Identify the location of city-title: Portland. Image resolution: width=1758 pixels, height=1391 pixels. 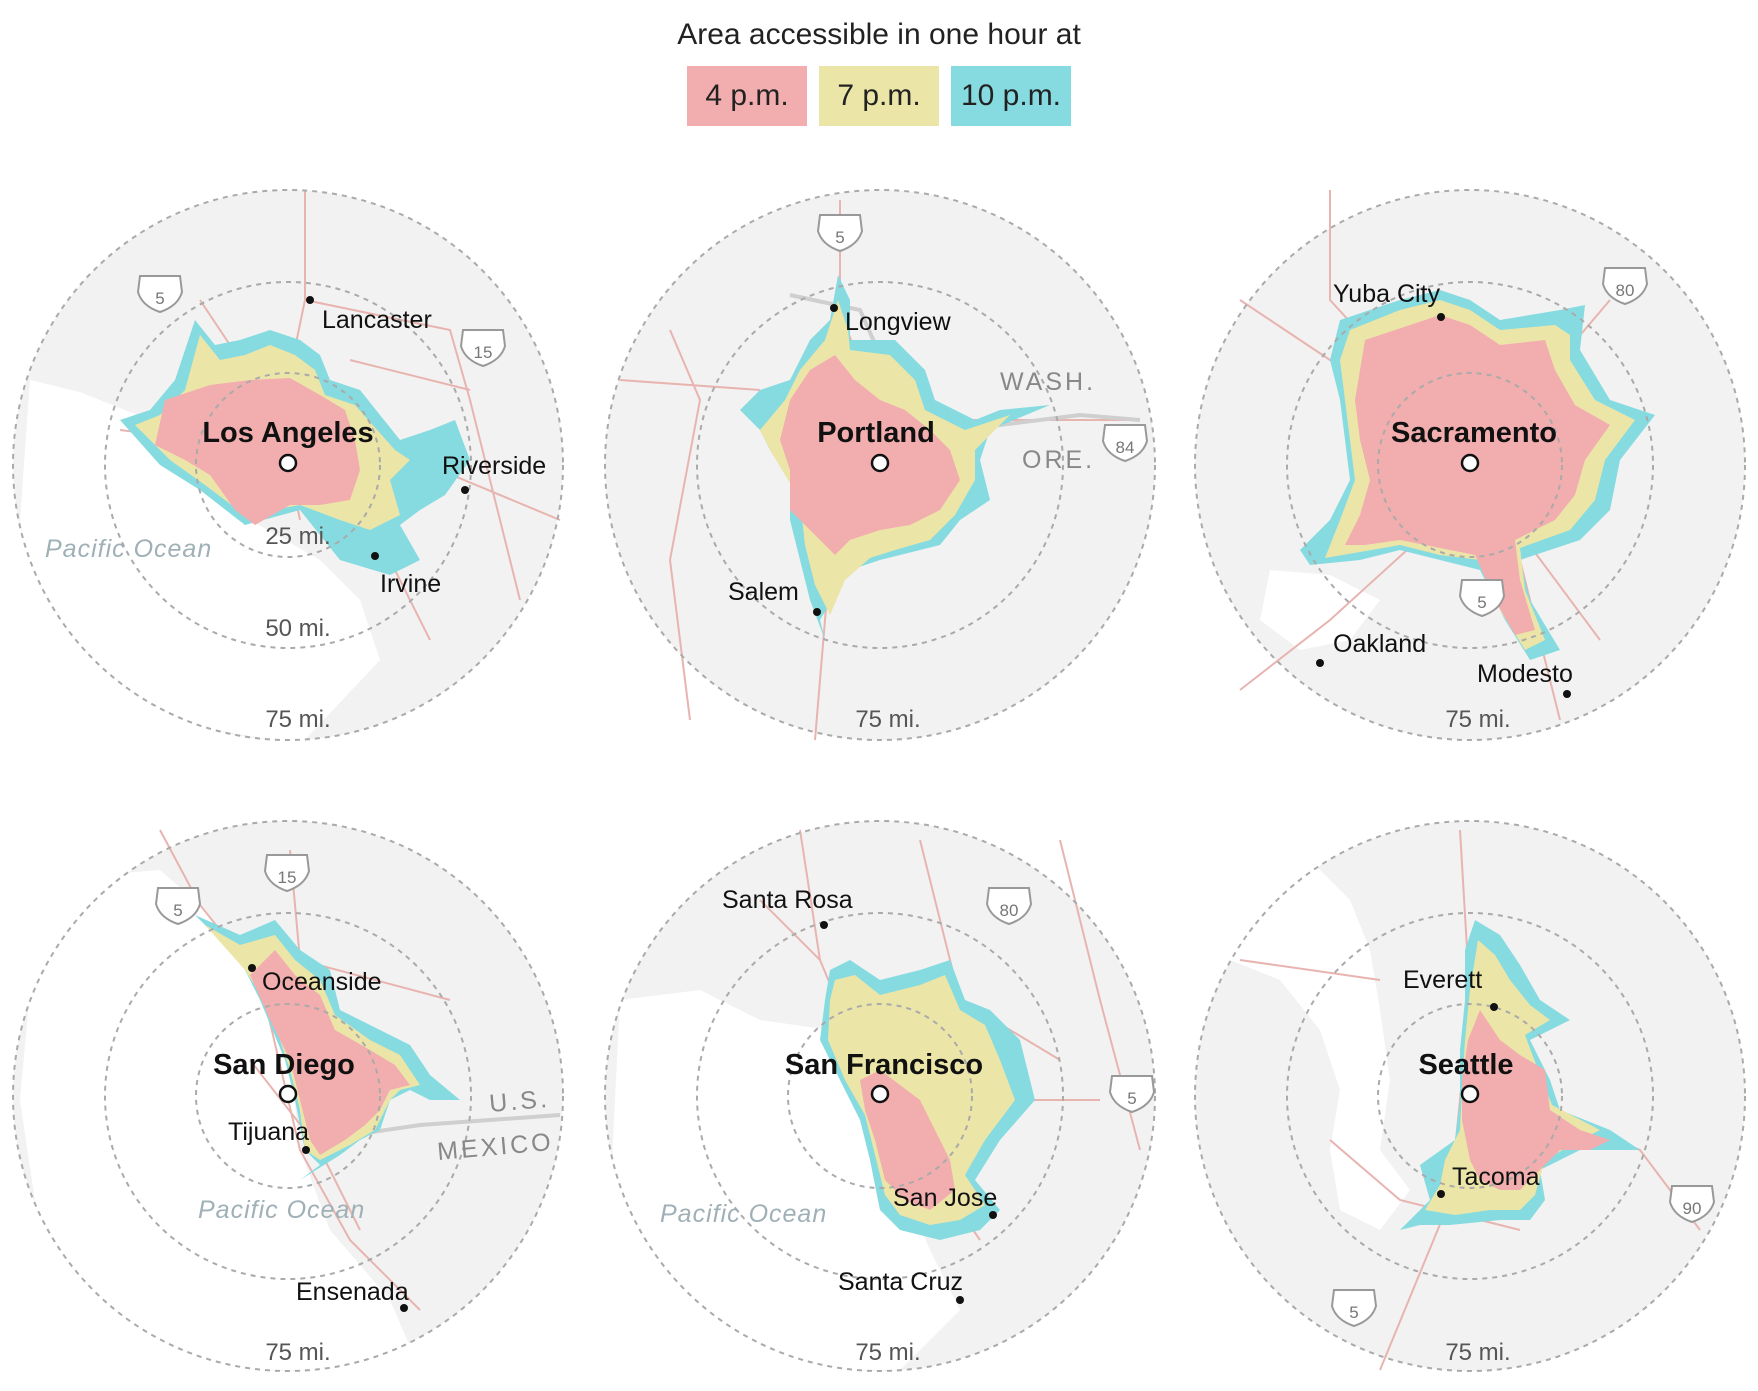
(876, 433).